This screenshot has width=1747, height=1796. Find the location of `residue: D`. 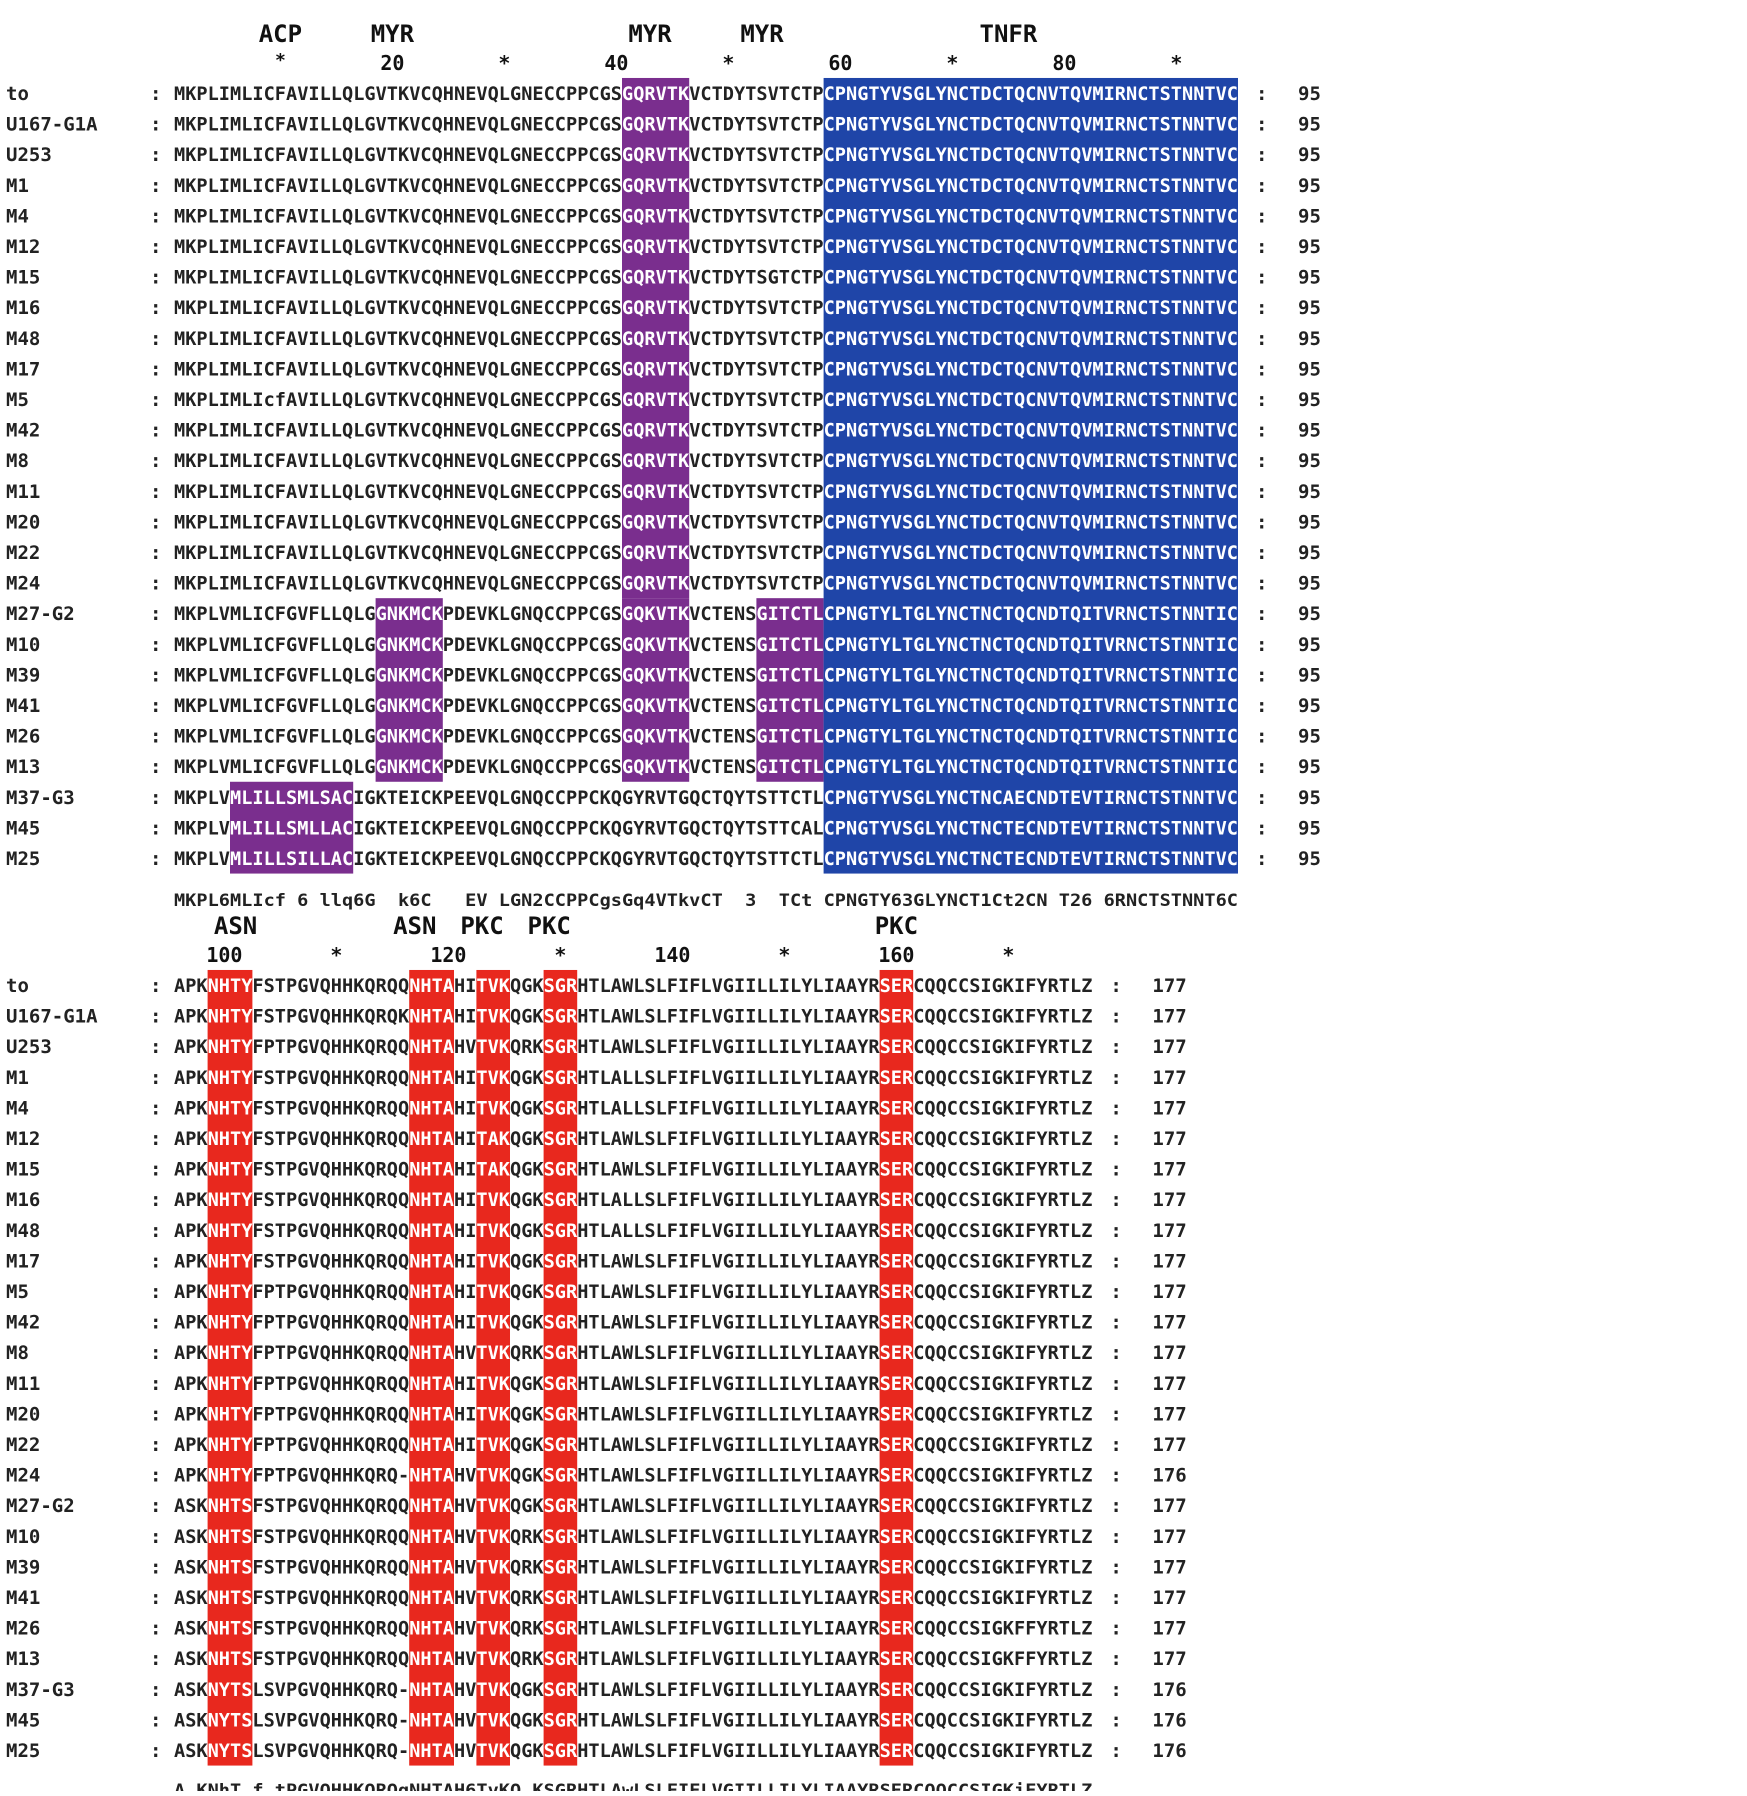

residue: D is located at coordinates (728, 278).